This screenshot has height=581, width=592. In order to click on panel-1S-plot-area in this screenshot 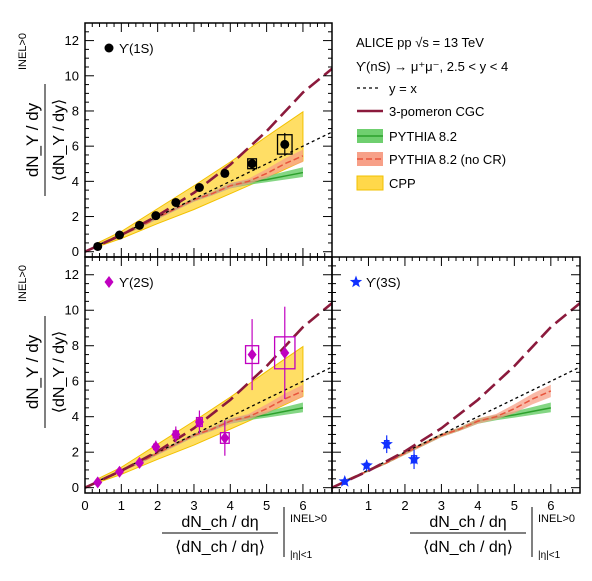, I will do `click(208, 160)`.